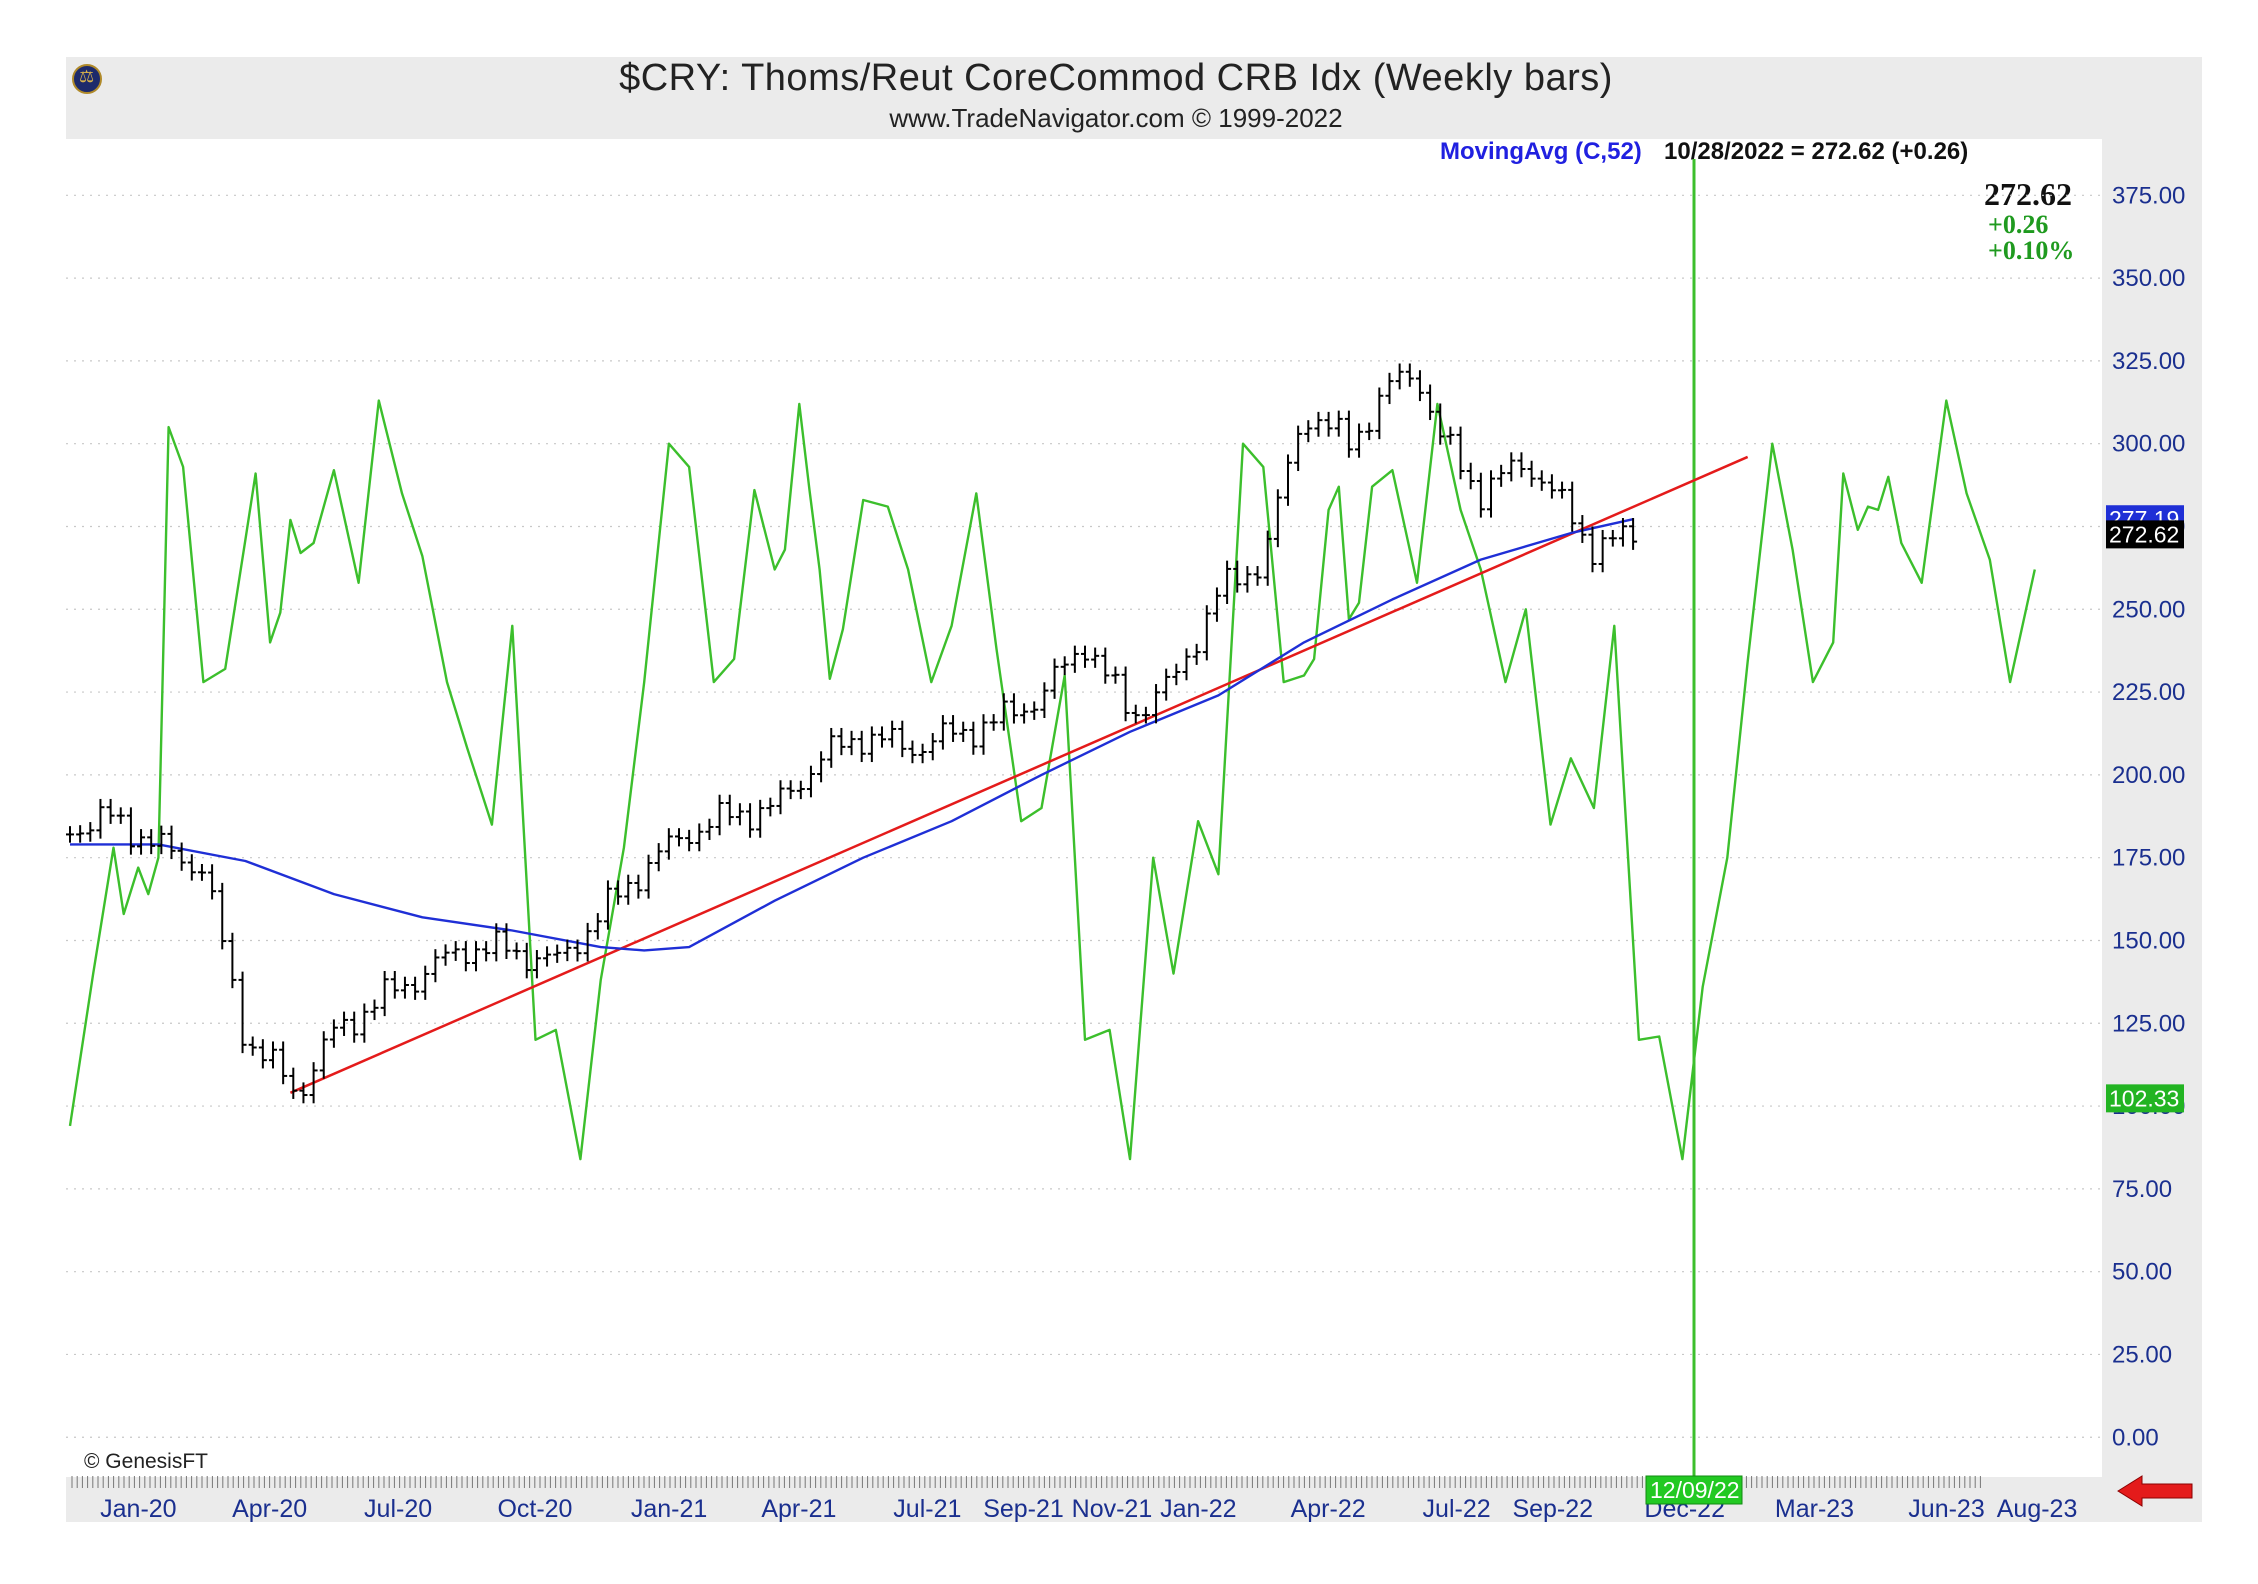  I want to click on x-tick-label: Jul-21, so click(927, 1509).